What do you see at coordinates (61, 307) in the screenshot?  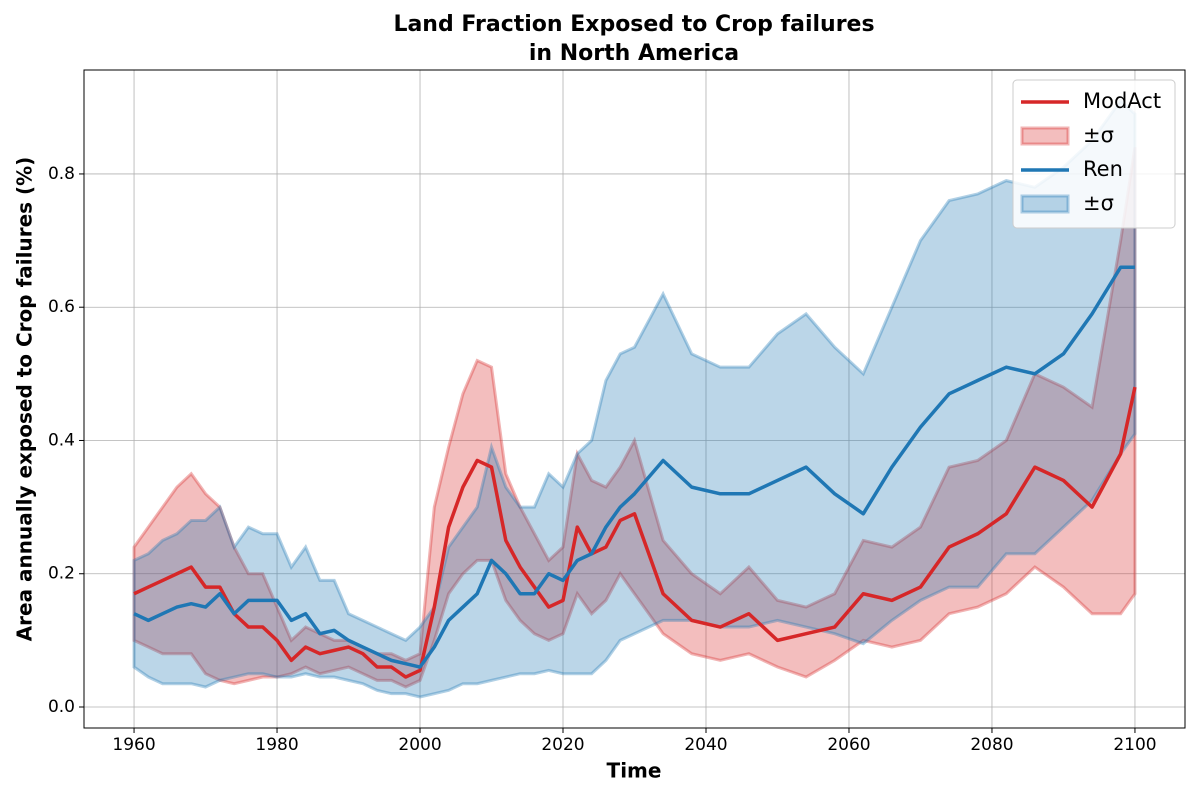 I see `y-tick-label: 0.6` at bounding box center [61, 307].